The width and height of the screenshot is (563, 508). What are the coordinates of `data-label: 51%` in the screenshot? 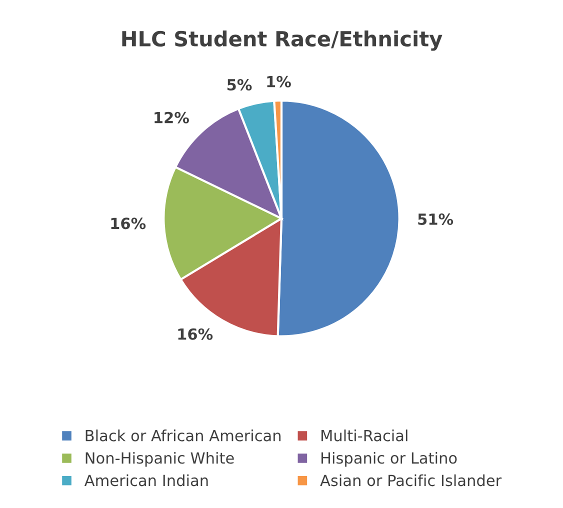 It's located at (436, 219).